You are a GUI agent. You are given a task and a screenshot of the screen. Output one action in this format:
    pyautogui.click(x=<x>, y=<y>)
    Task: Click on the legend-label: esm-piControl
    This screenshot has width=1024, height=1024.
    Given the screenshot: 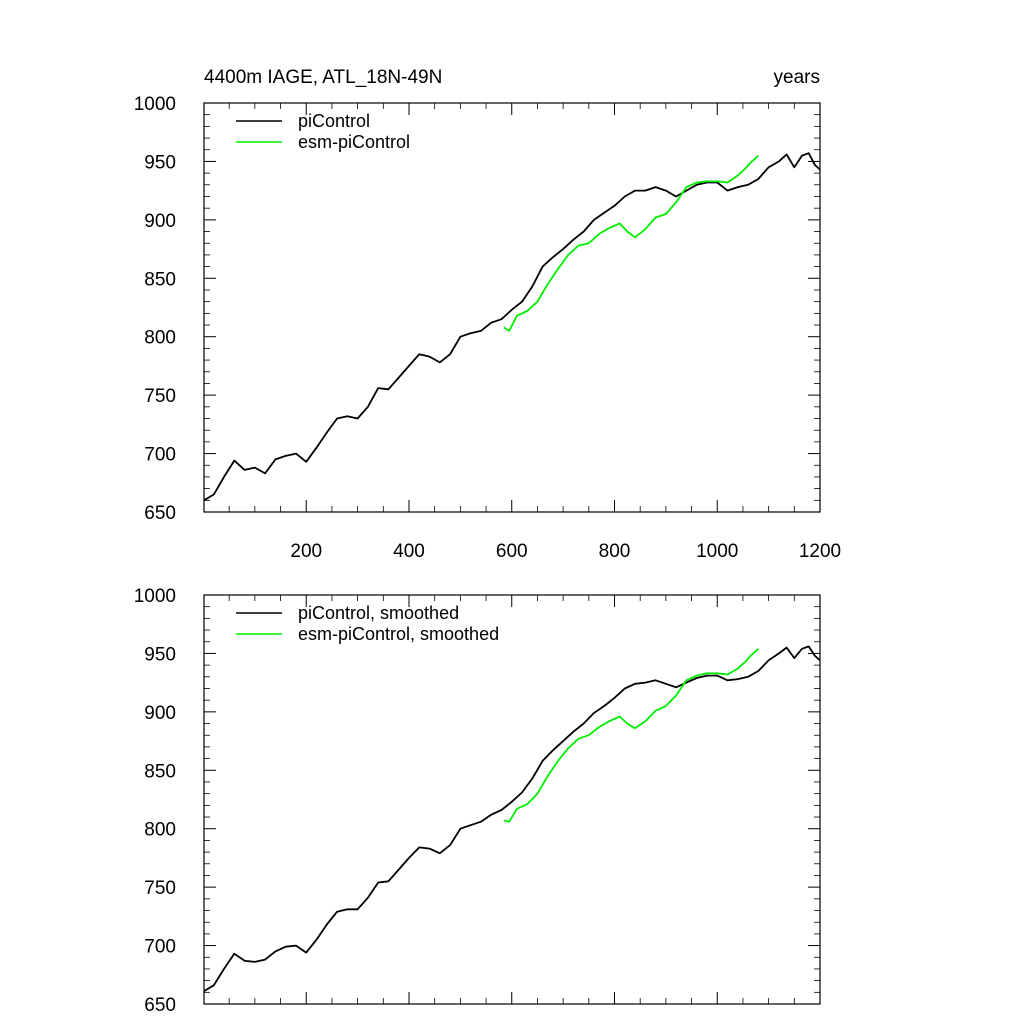 What is the action you would take?
    pyautogui.click(x=354, y=142)
    